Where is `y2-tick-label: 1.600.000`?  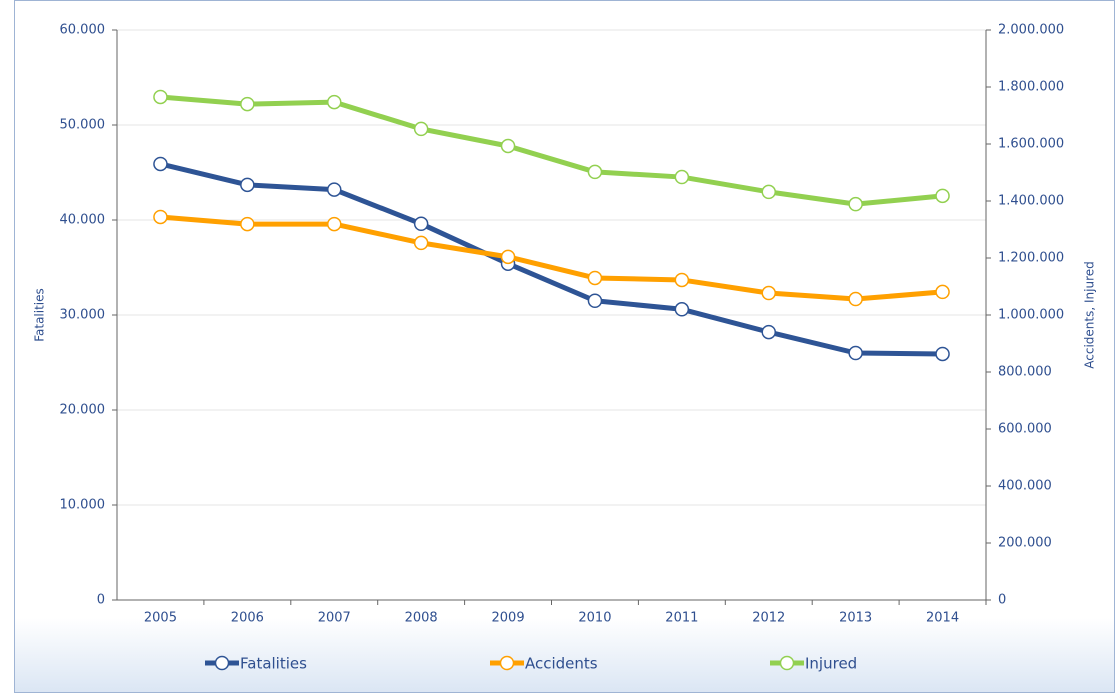
y2-tick-label: 1.600.000 is located at coordinates (1031, 144).